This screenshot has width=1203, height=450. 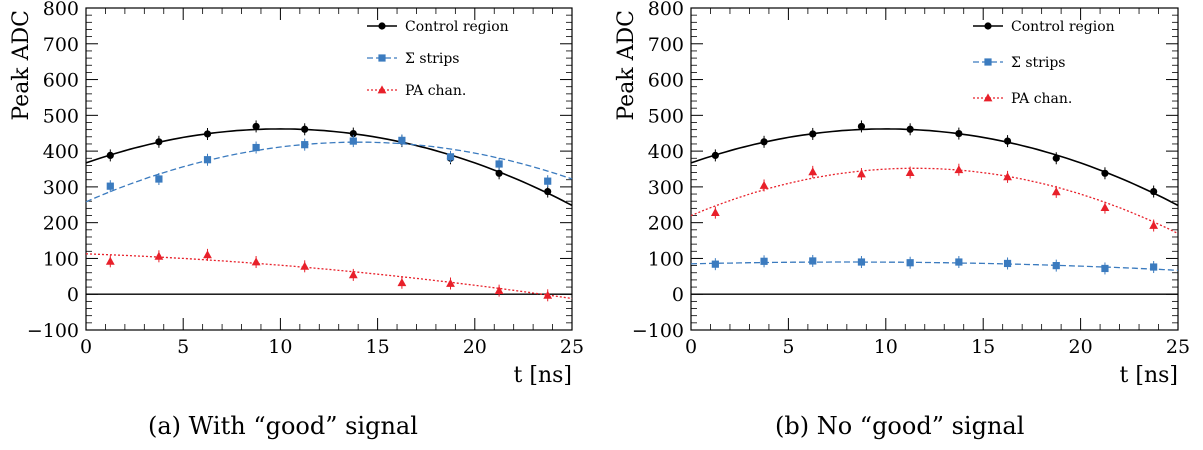 I want to click on x-axis-label: t [ns], so click(x=1149, y=375).